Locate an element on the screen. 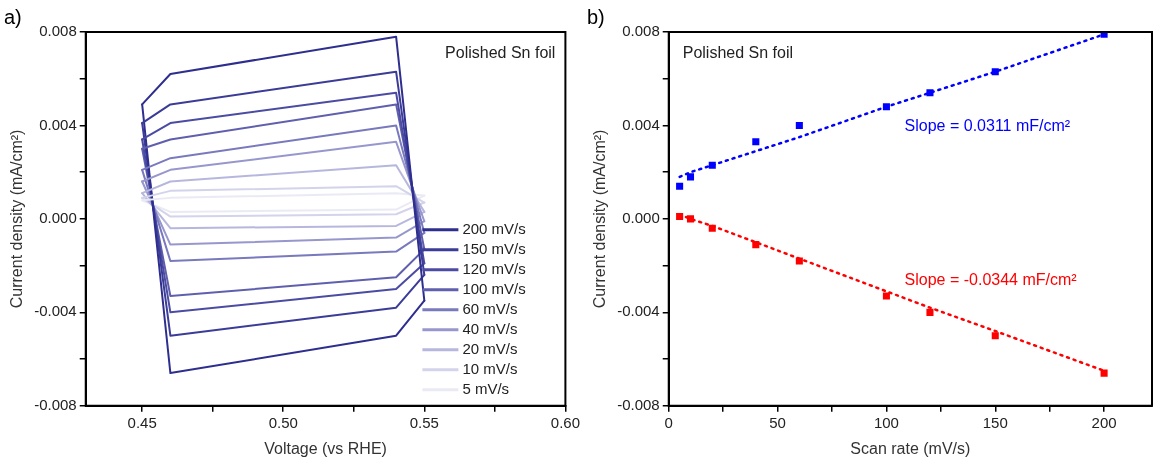  legend-label: 10 mV/s is located at coordinates (490, 368).